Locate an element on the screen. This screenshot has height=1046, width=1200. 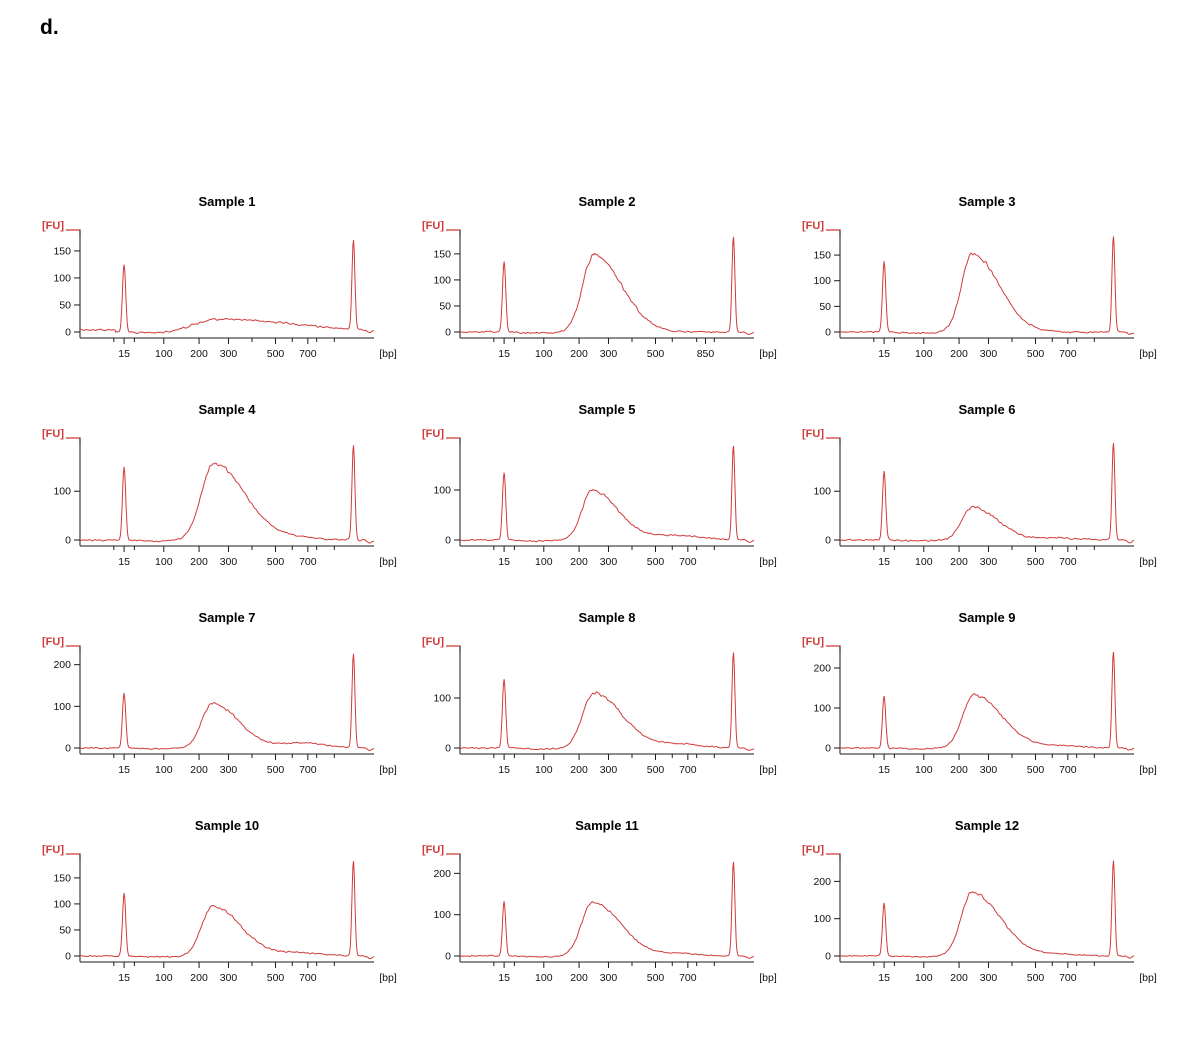
electropherogram-panel-5: Sample 5 [FU] 0 100 15 100 200 300 500 700 [bp] is located at coordinates (592, 494).